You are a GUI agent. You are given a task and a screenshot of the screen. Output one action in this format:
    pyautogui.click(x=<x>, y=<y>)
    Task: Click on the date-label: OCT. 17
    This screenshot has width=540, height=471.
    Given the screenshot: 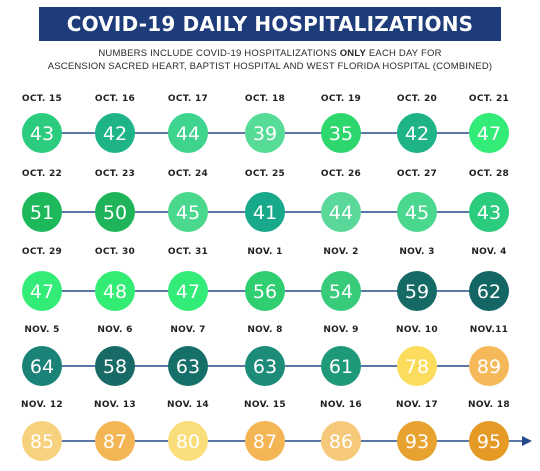 What is the action you would take?
    pyautogui.click(x=188, y=99)
    